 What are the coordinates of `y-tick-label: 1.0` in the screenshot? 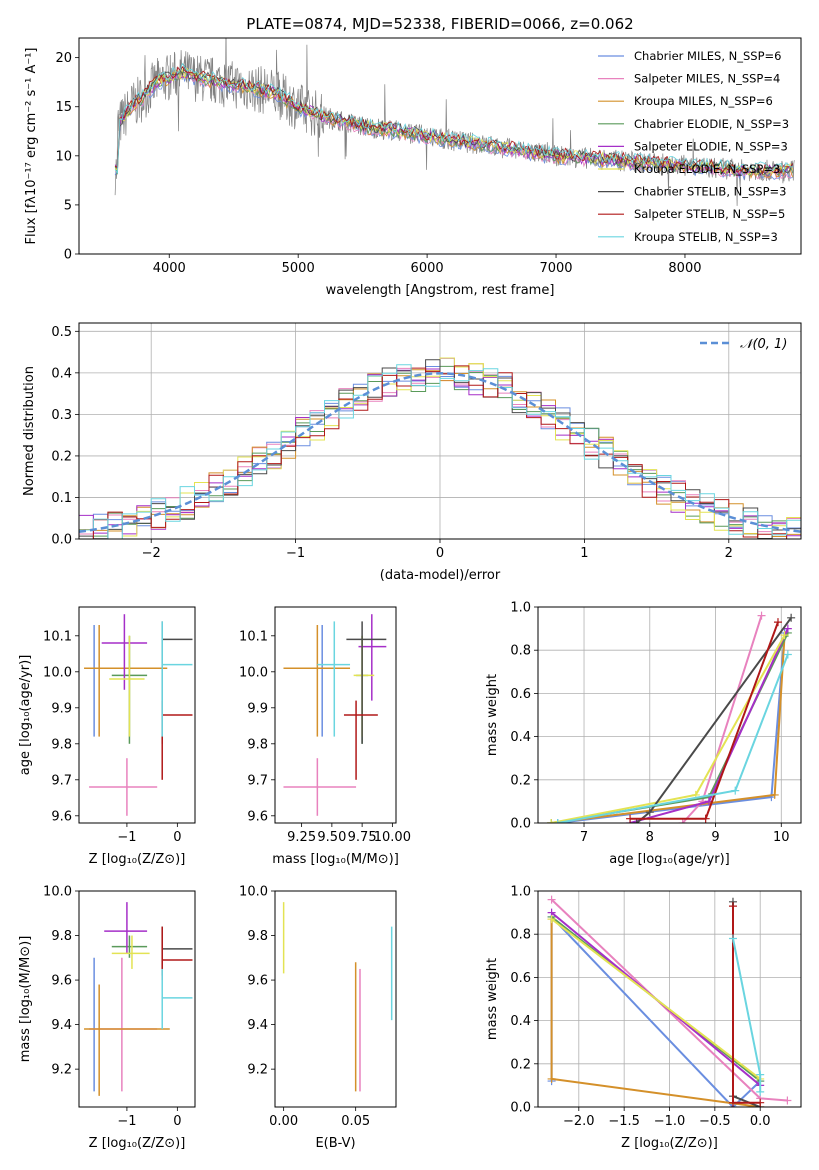 It's located at (520, 608).